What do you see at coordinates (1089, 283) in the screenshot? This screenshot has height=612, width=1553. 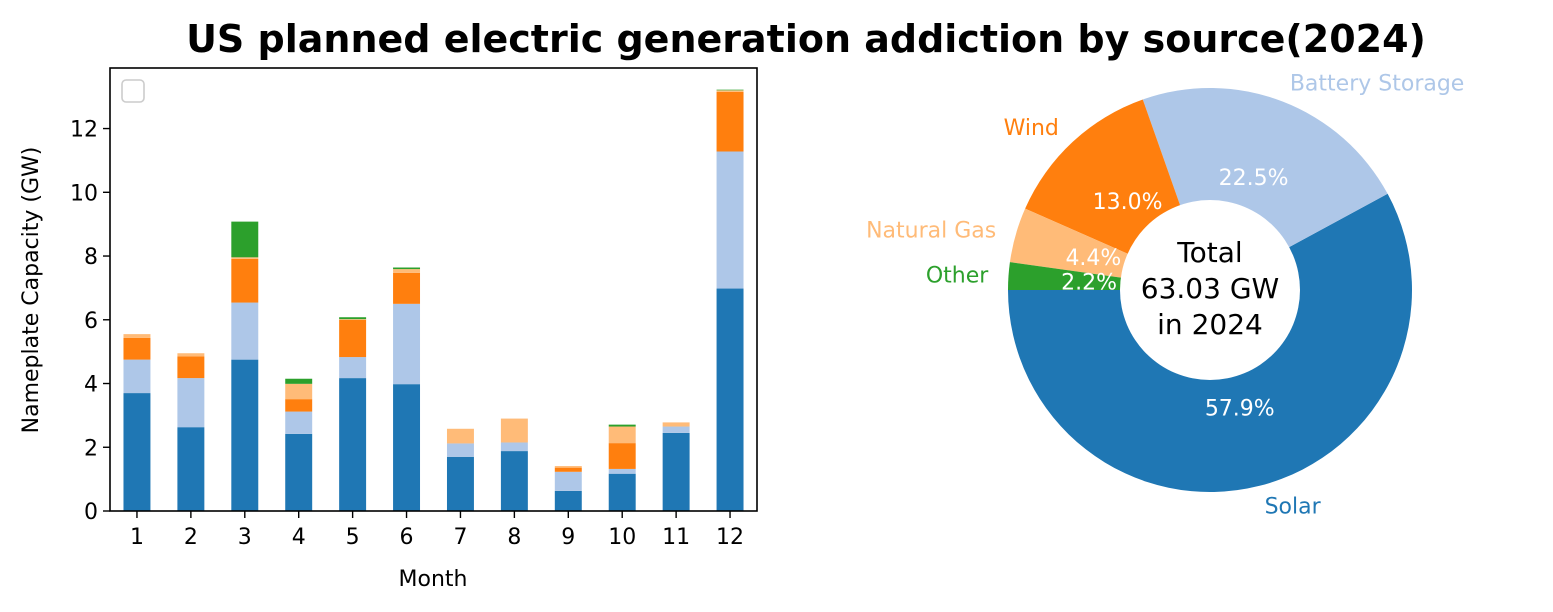 I see `donut-percent-other: 2.2%` at bounding box center [1089, 283].